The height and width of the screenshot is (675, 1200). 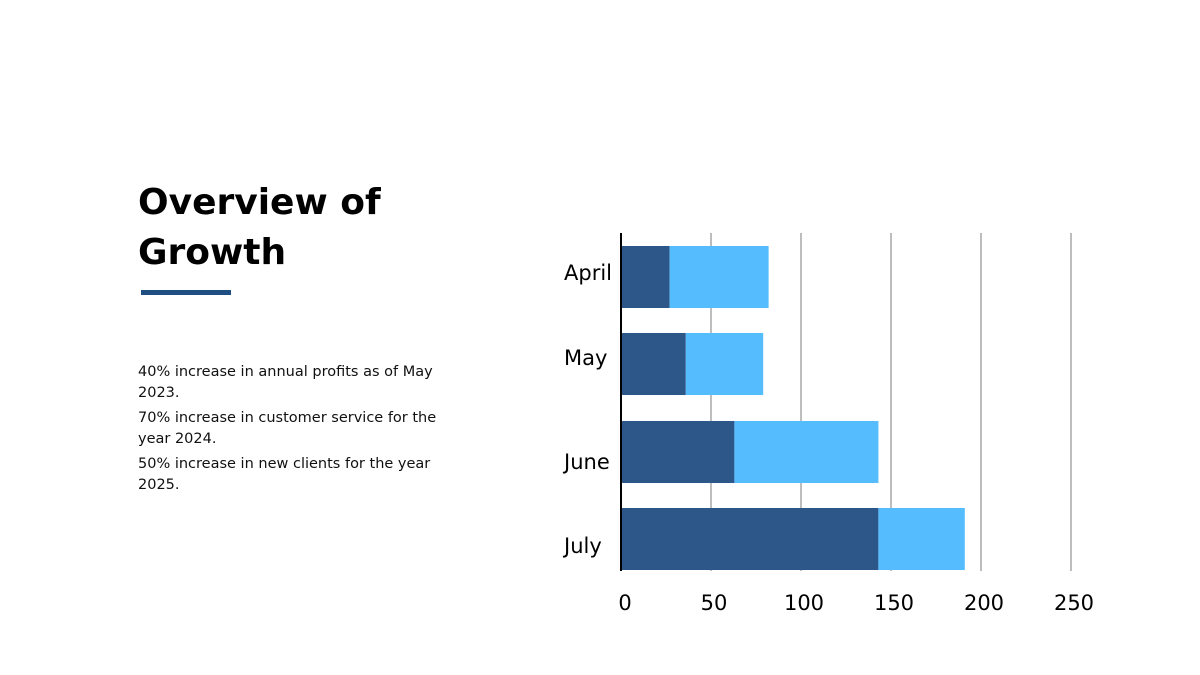 What do you see at coordinates (714, 603) in the screenshot?
I see `x-tick-label: 50` at bounding box center [714, 603].